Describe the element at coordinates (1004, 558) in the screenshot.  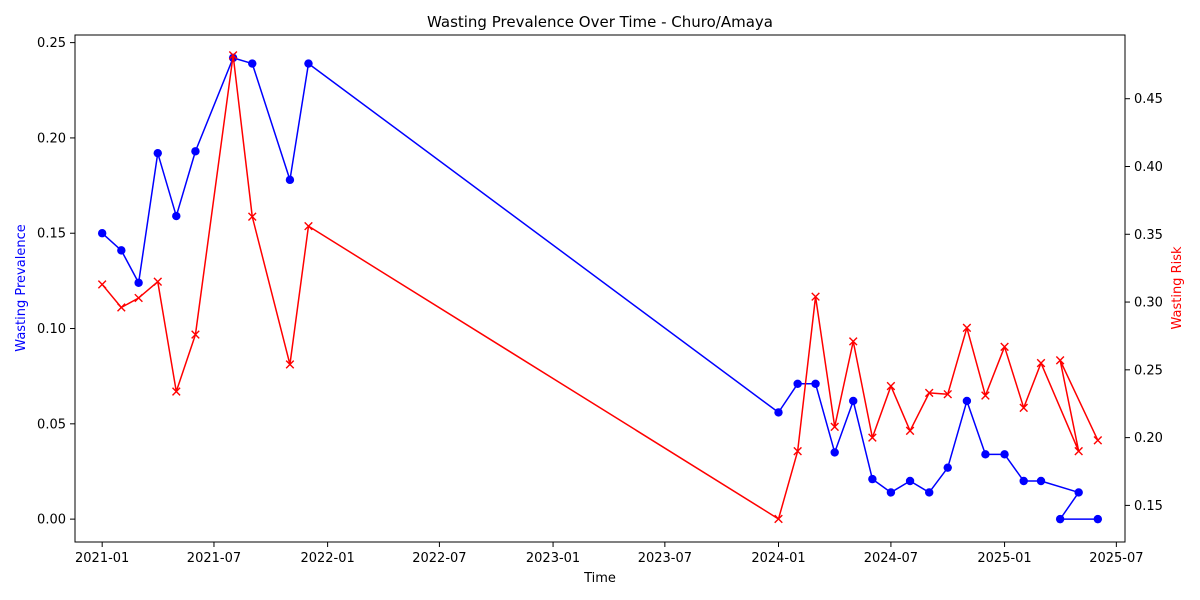
I see `x-tick-label: 2025-01` at that location.